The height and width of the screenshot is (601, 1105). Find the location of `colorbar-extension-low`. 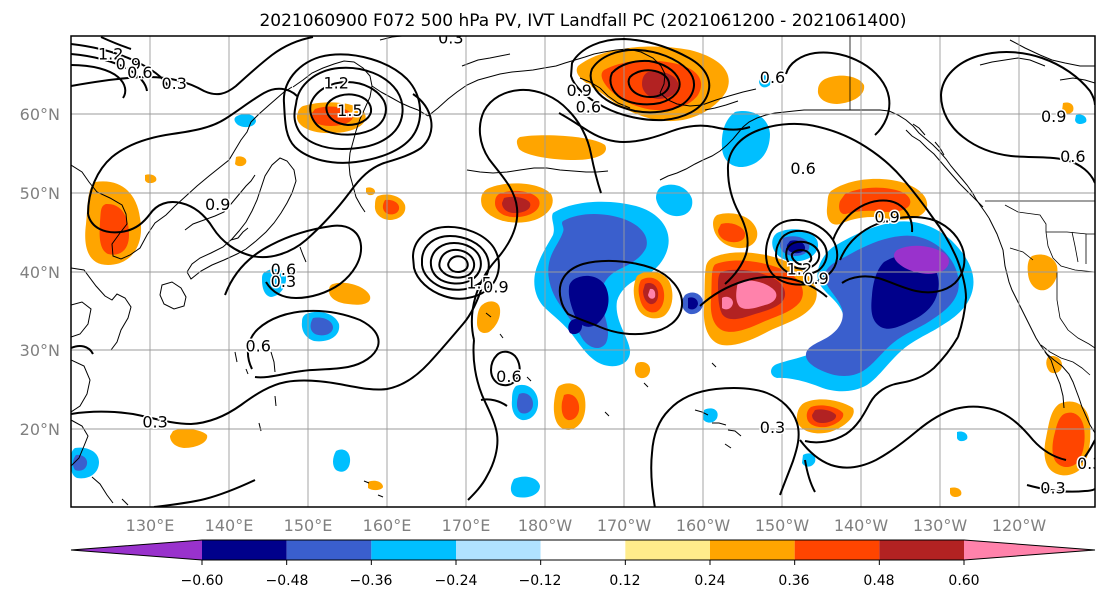

colorbar-extension-low is located at coordinates (136, 550).